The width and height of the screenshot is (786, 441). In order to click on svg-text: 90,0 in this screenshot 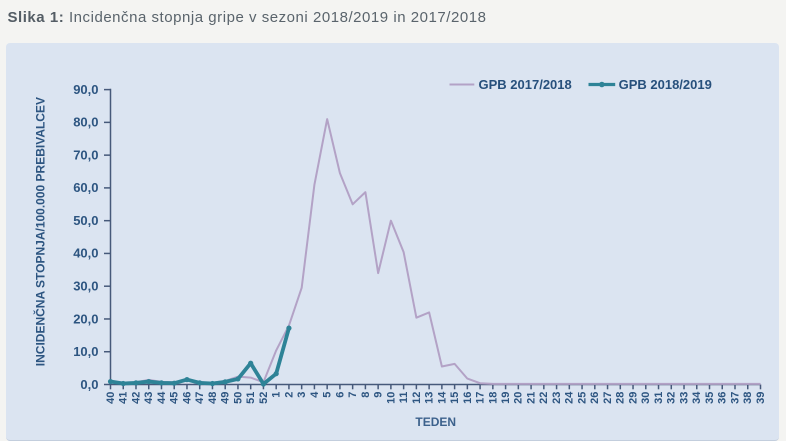, I will do `click(85, 89)`.